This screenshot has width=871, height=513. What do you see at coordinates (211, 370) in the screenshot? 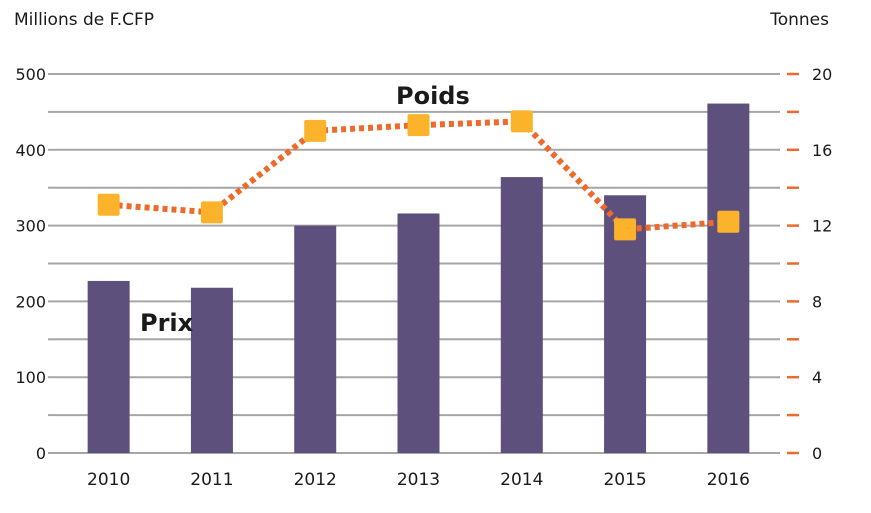
I see `bar-2011` at bounding box center [211, 370].